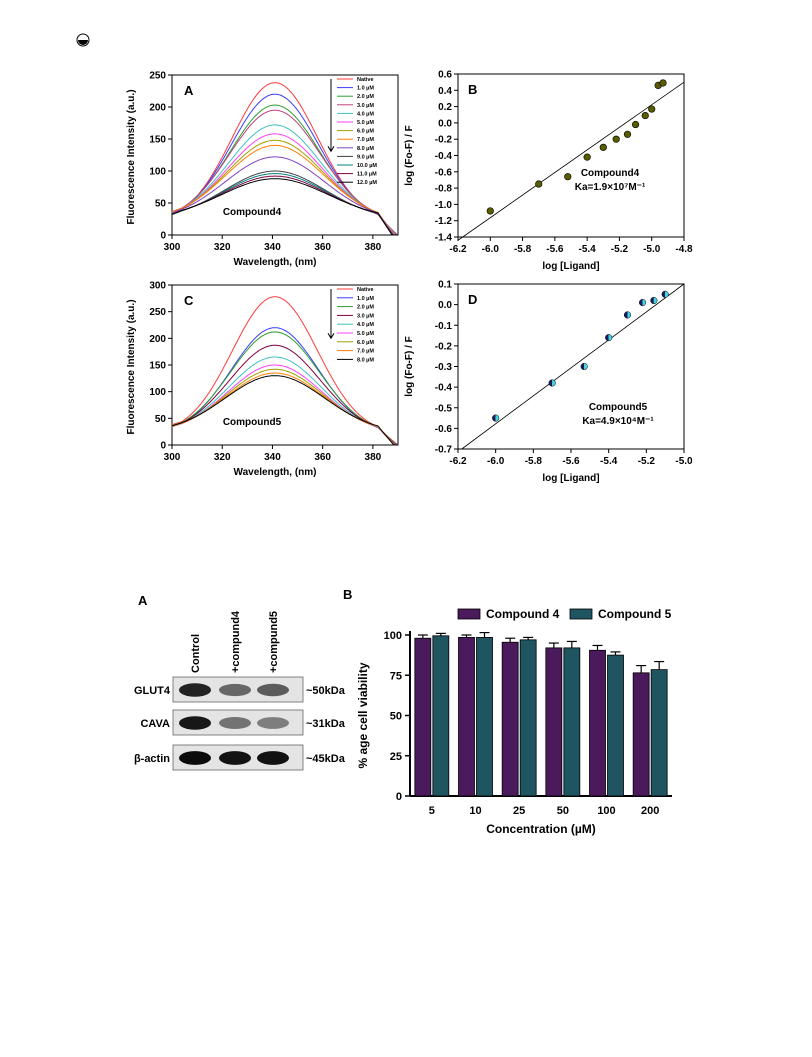 This screenshot has height=1057, width=812. Describe the element at coordinates (365, 97) in the screenshot. I see `legend-label: 2.0 µM` at that location.